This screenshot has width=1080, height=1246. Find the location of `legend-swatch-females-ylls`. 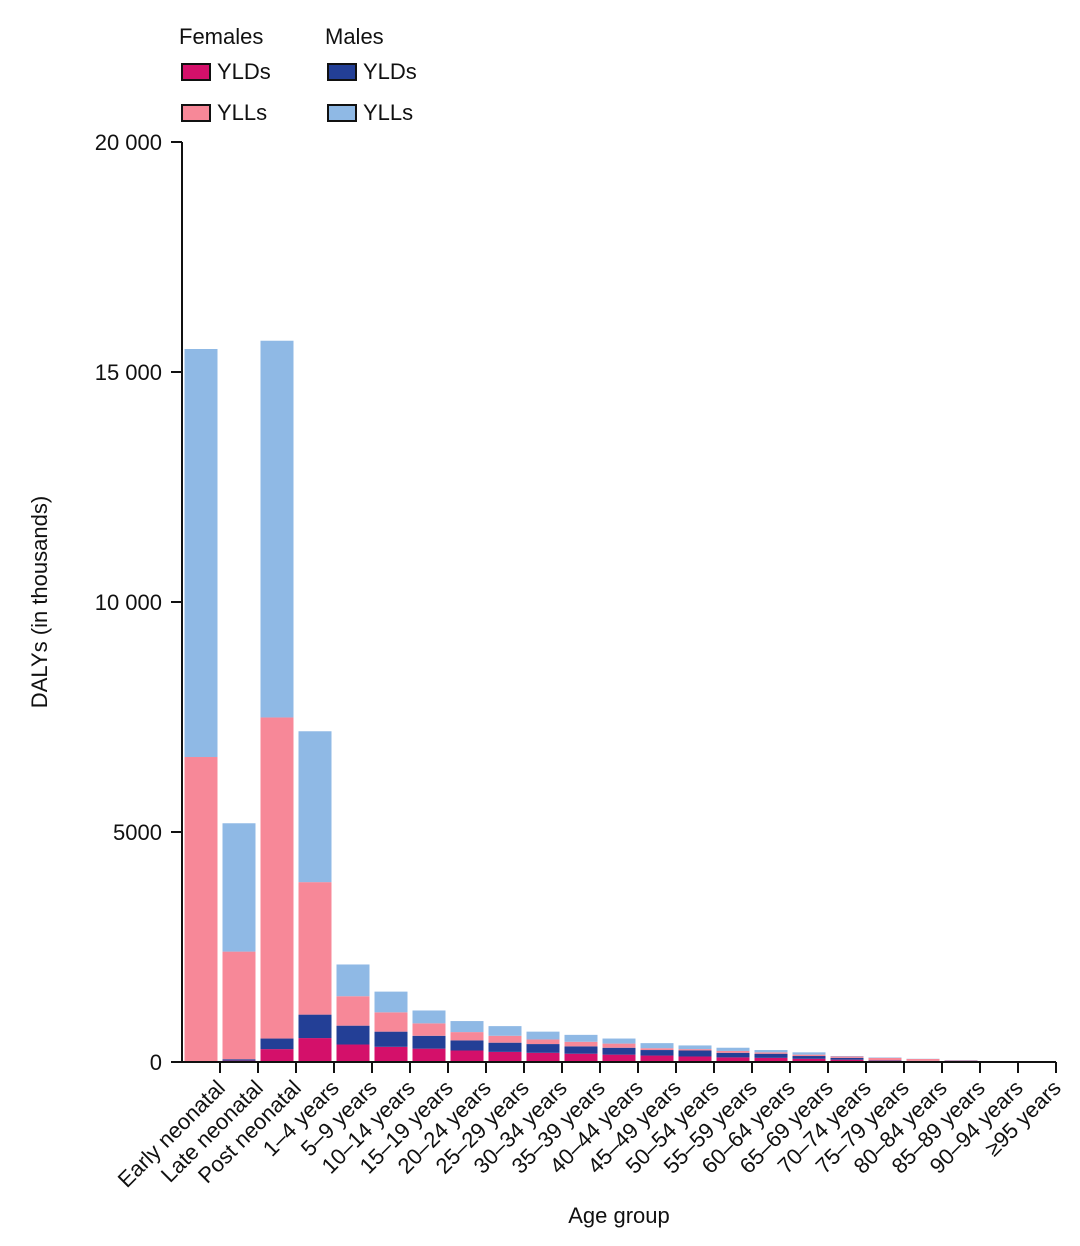

legend-swatch-females-ylls is located at coordinates (196, 113).